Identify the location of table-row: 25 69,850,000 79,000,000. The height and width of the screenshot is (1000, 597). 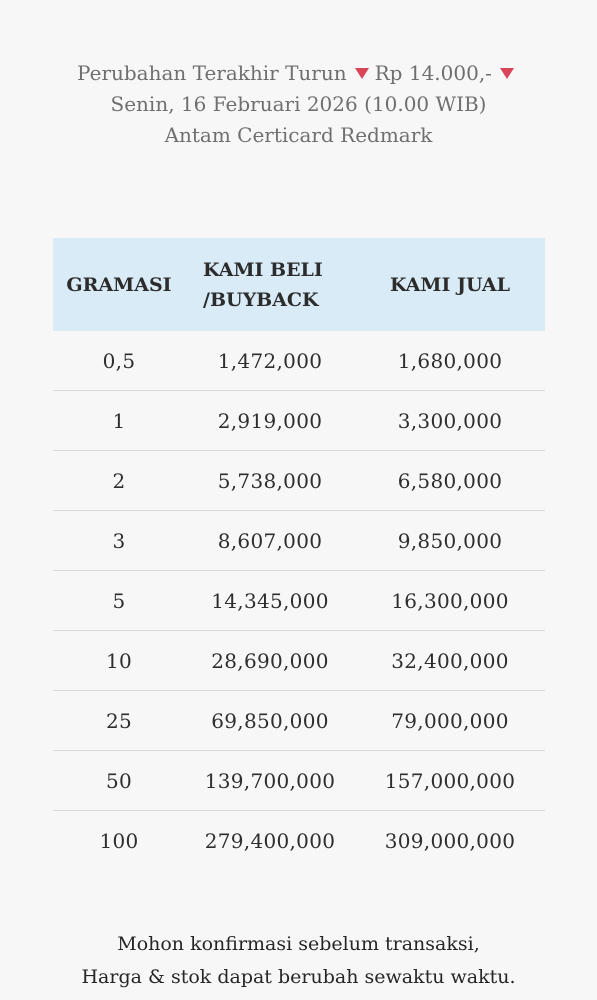
(299, 720).